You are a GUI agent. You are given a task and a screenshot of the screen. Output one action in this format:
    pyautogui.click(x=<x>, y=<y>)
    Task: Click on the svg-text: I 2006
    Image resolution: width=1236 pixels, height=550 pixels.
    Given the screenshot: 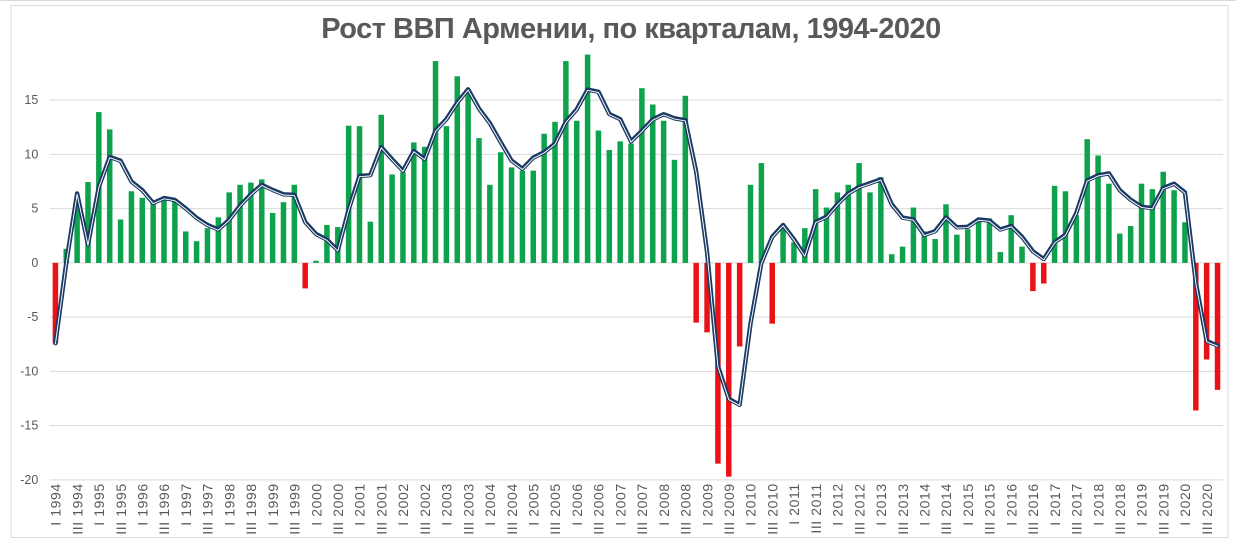 What is the action you would take?
    pyautogui.click(x=577, y=504)
    